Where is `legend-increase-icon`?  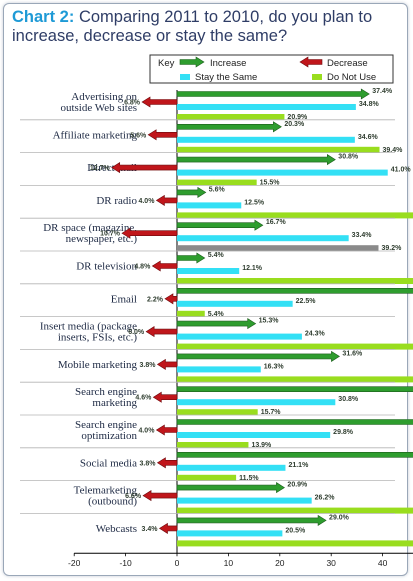
legend-increase-icon is located at coordinates (192, 62).